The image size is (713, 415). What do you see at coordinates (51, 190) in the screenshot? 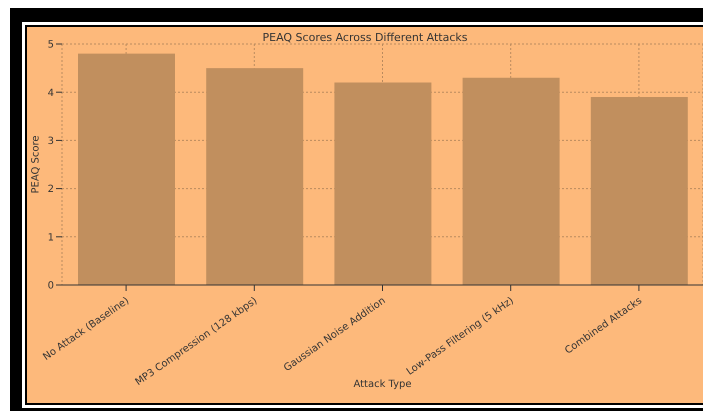
I see `y-tick-label: 2` at bounding box center [51, 190].